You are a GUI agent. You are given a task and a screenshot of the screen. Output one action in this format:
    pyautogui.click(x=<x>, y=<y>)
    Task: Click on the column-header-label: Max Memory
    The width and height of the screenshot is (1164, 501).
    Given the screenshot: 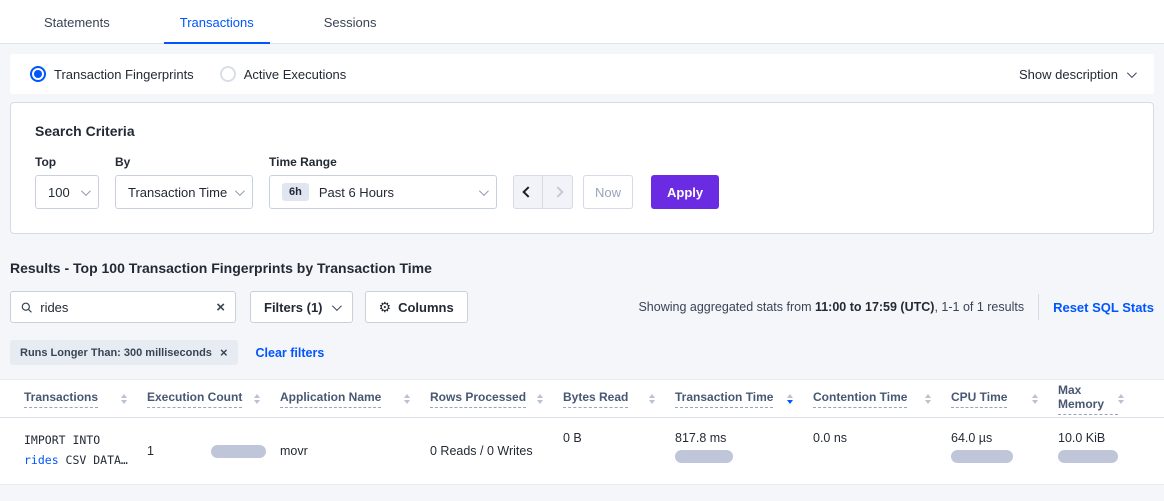 What is the action you would take?
    pyautogui.click(x=1088, y=399)
    